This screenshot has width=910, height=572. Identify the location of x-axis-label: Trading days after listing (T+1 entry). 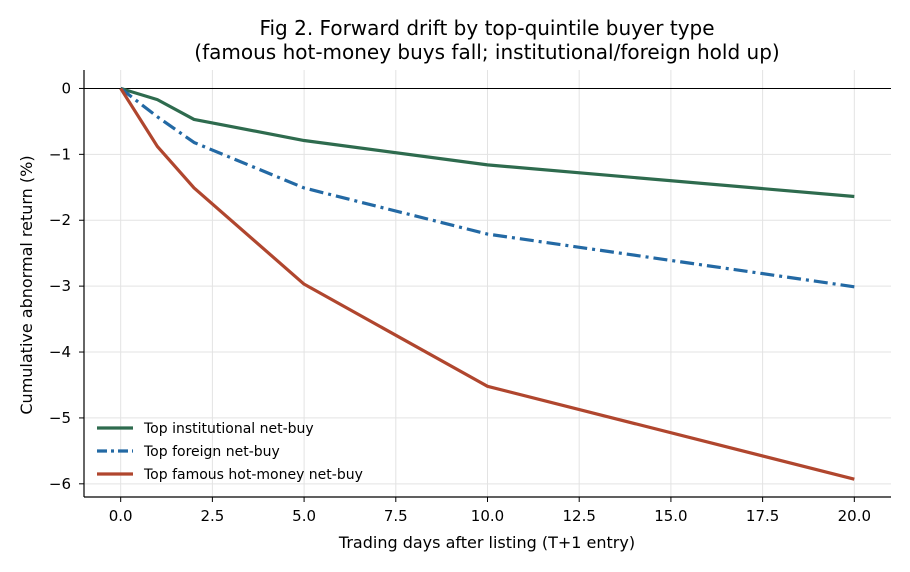
(486, 542).